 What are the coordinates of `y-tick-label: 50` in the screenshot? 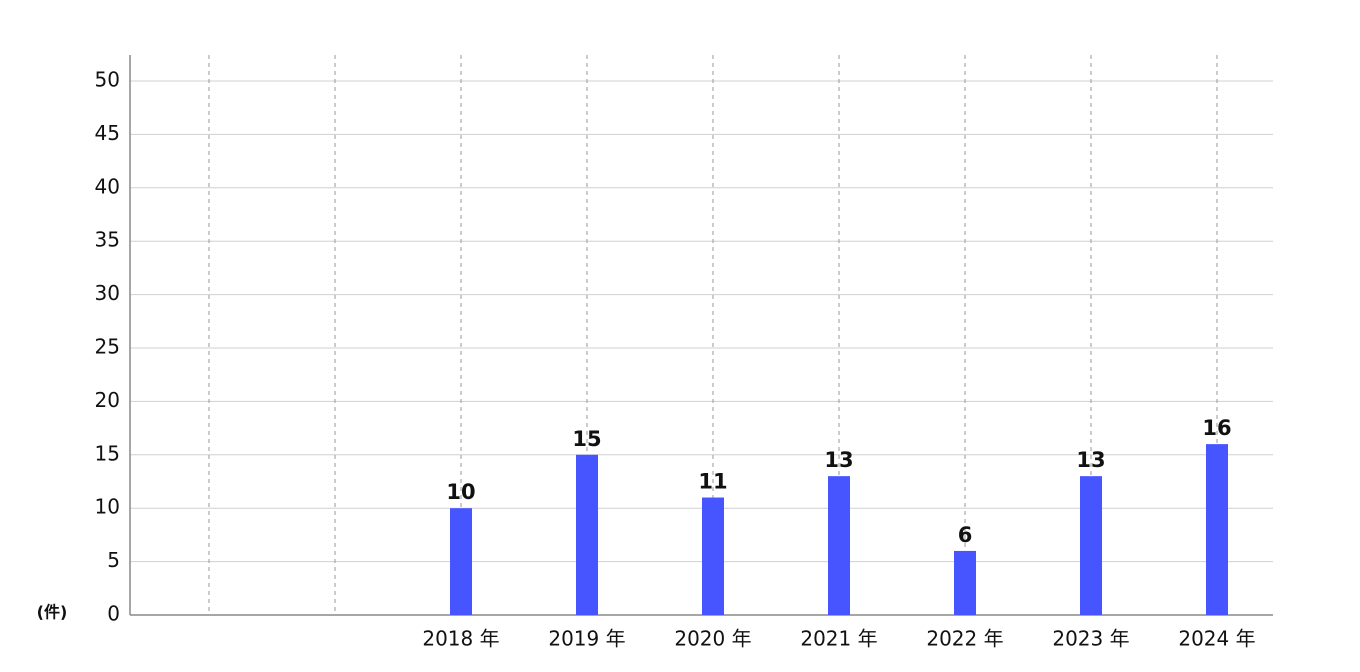 It's located at (107, 80).